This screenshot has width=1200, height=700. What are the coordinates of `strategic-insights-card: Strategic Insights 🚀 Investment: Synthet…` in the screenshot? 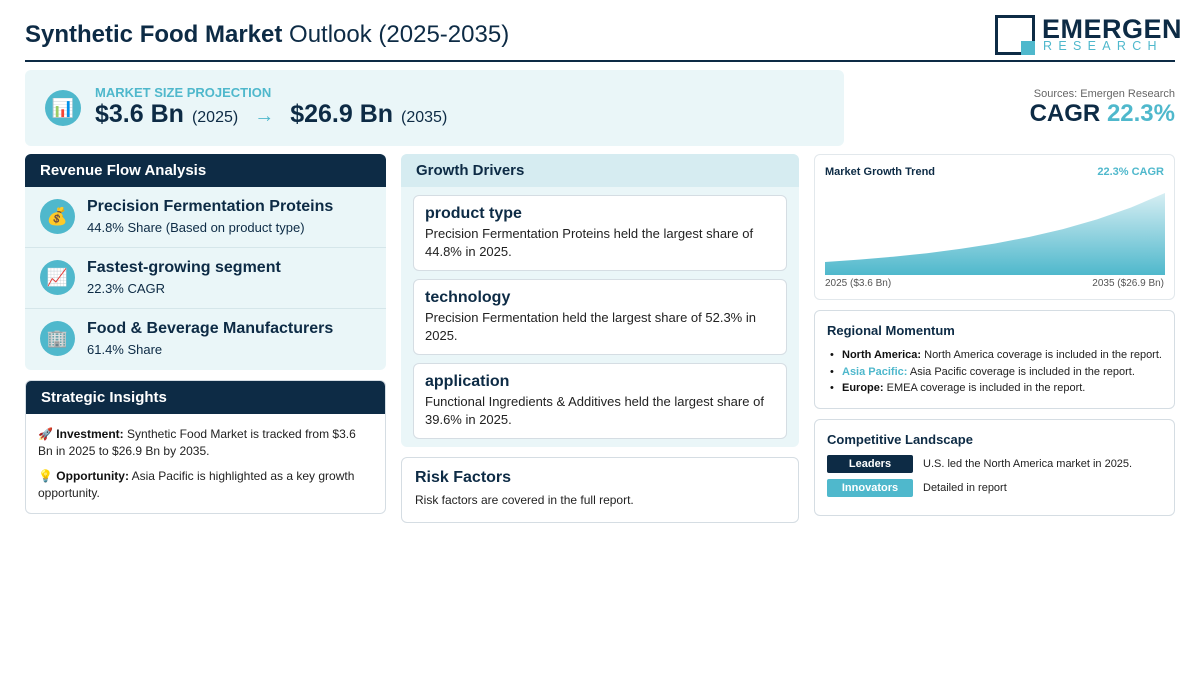 It's located at (205, 447).